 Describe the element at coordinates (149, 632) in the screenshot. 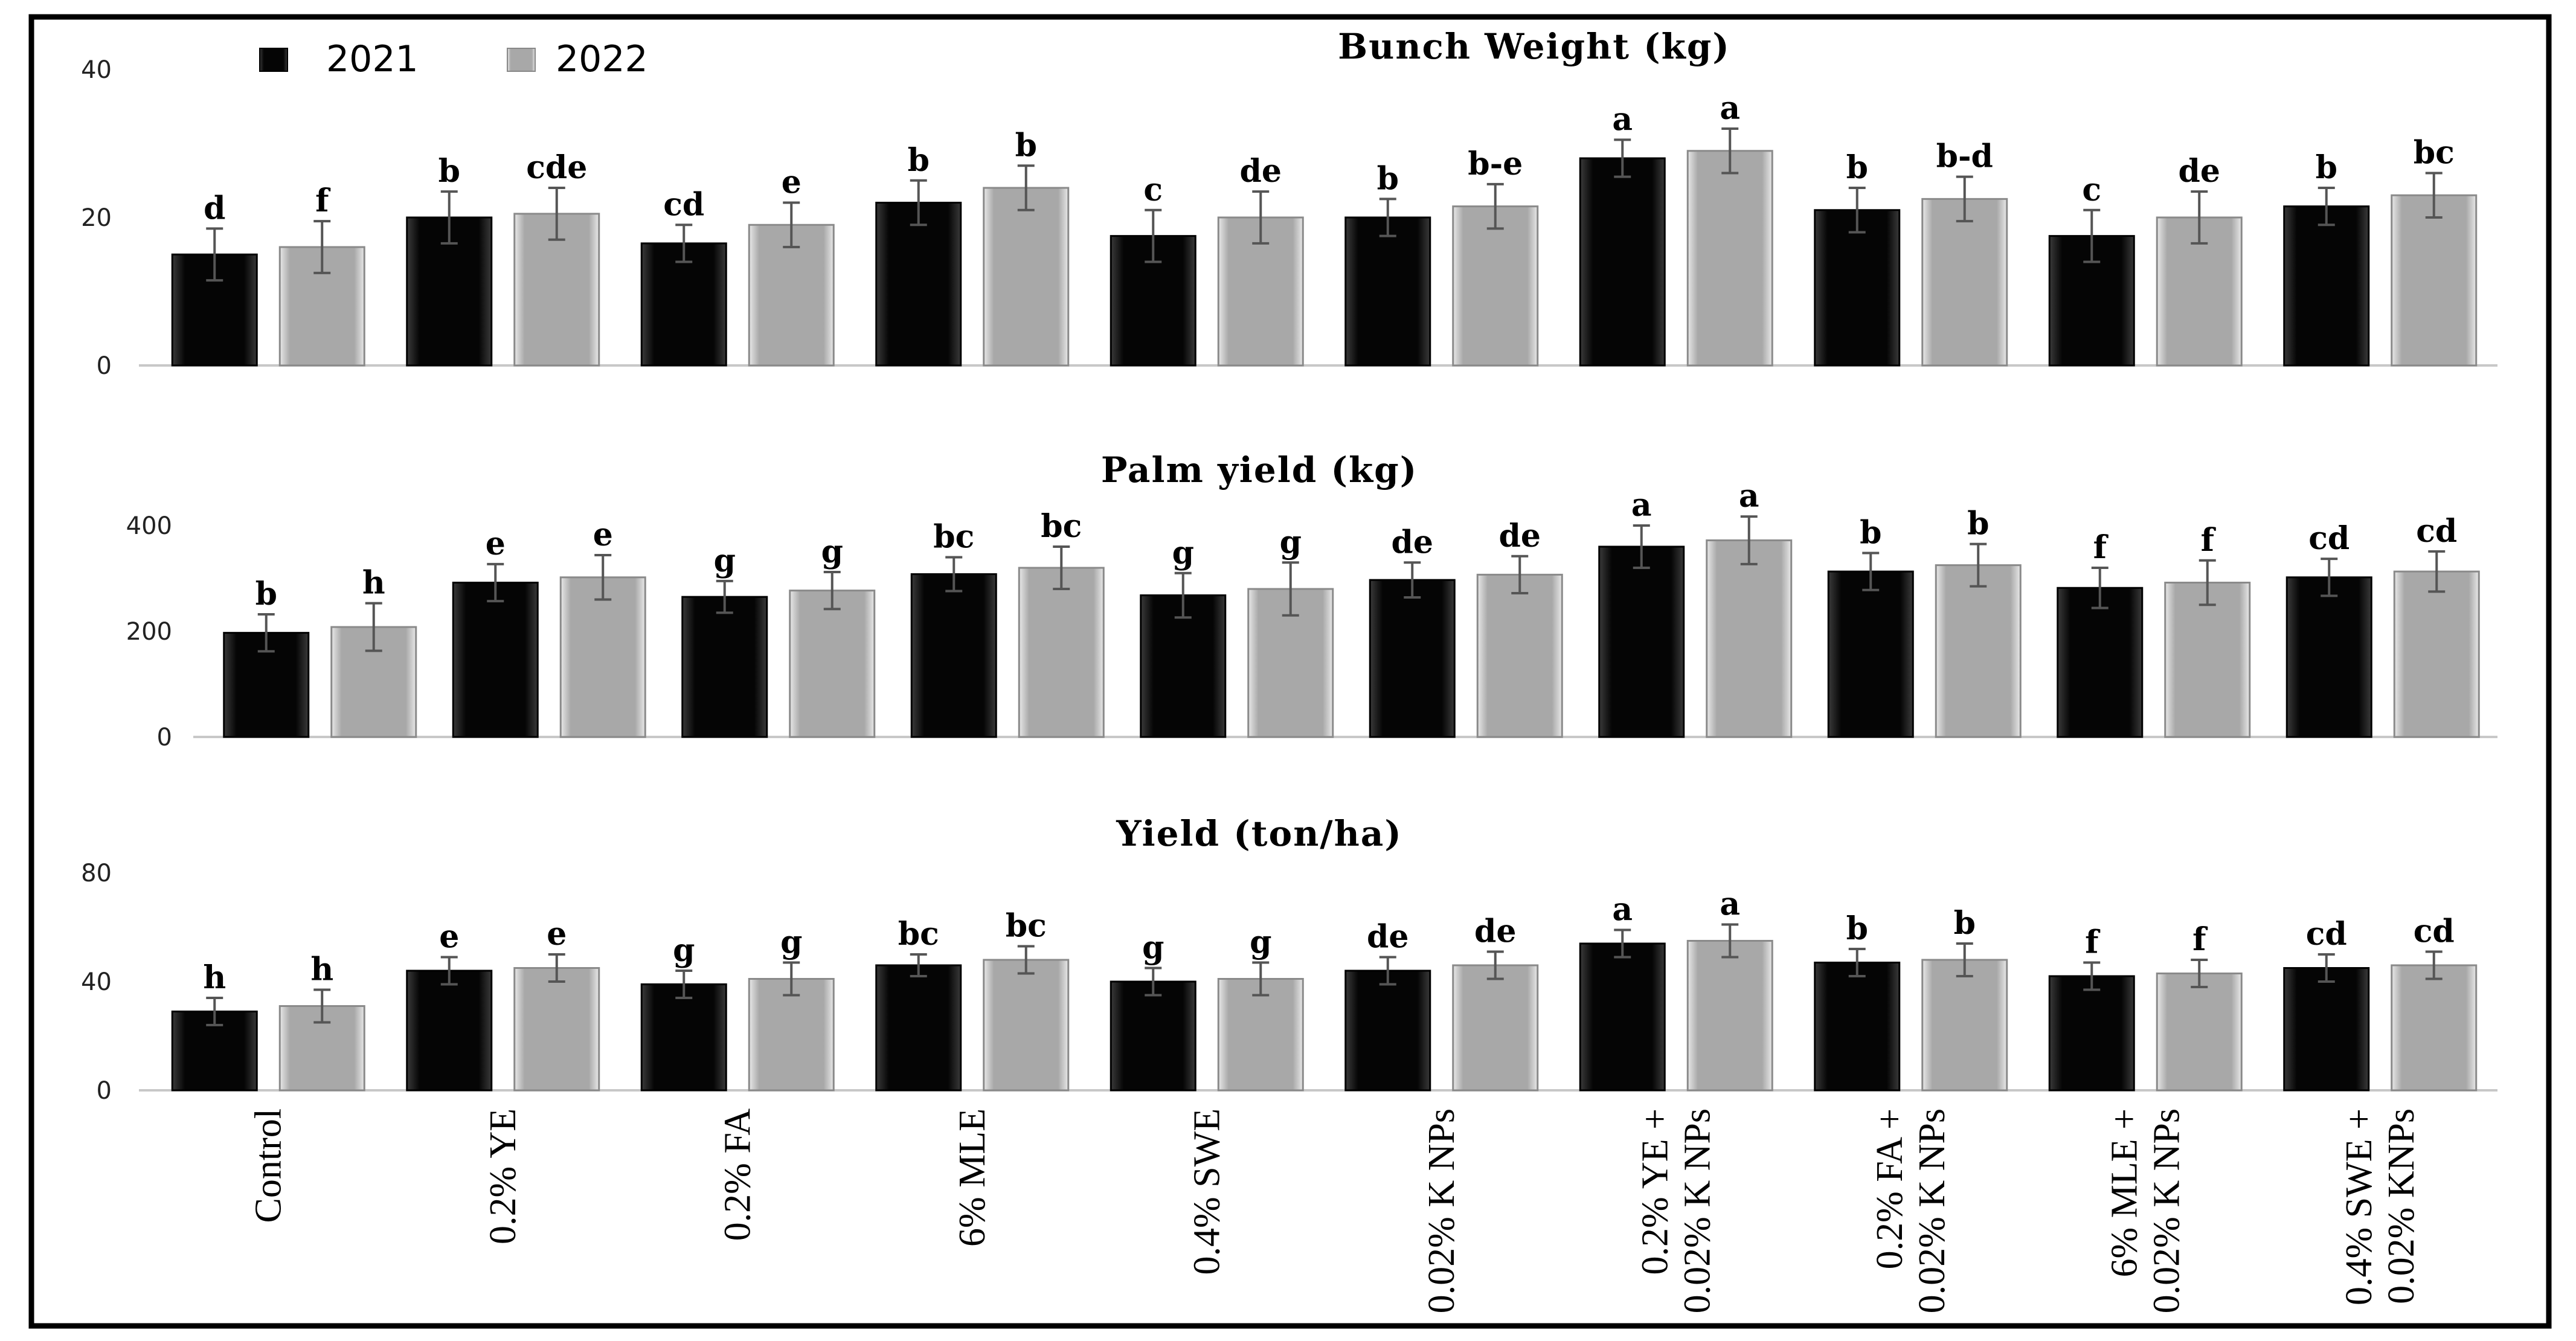

I see `y-tick-label: 200` at that location.